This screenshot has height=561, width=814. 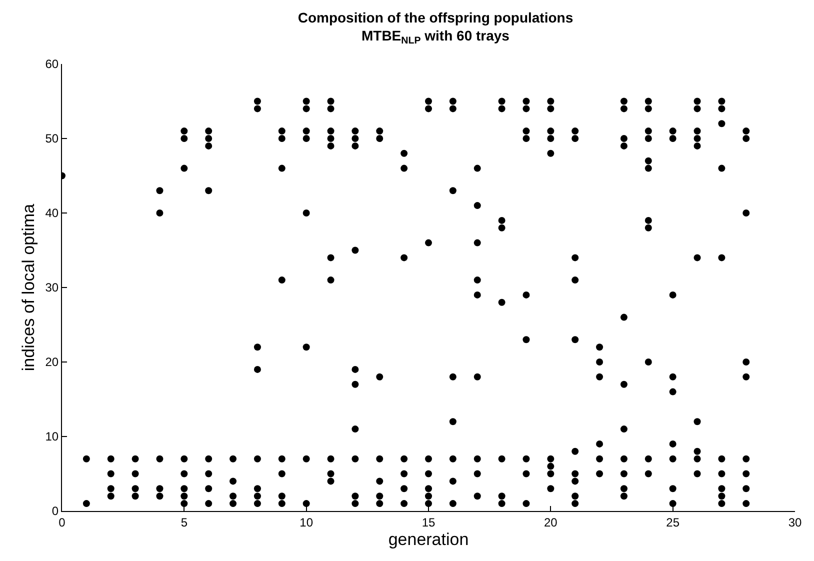 I want to click on x-tick-label: 10, so click(x=307, y=522).